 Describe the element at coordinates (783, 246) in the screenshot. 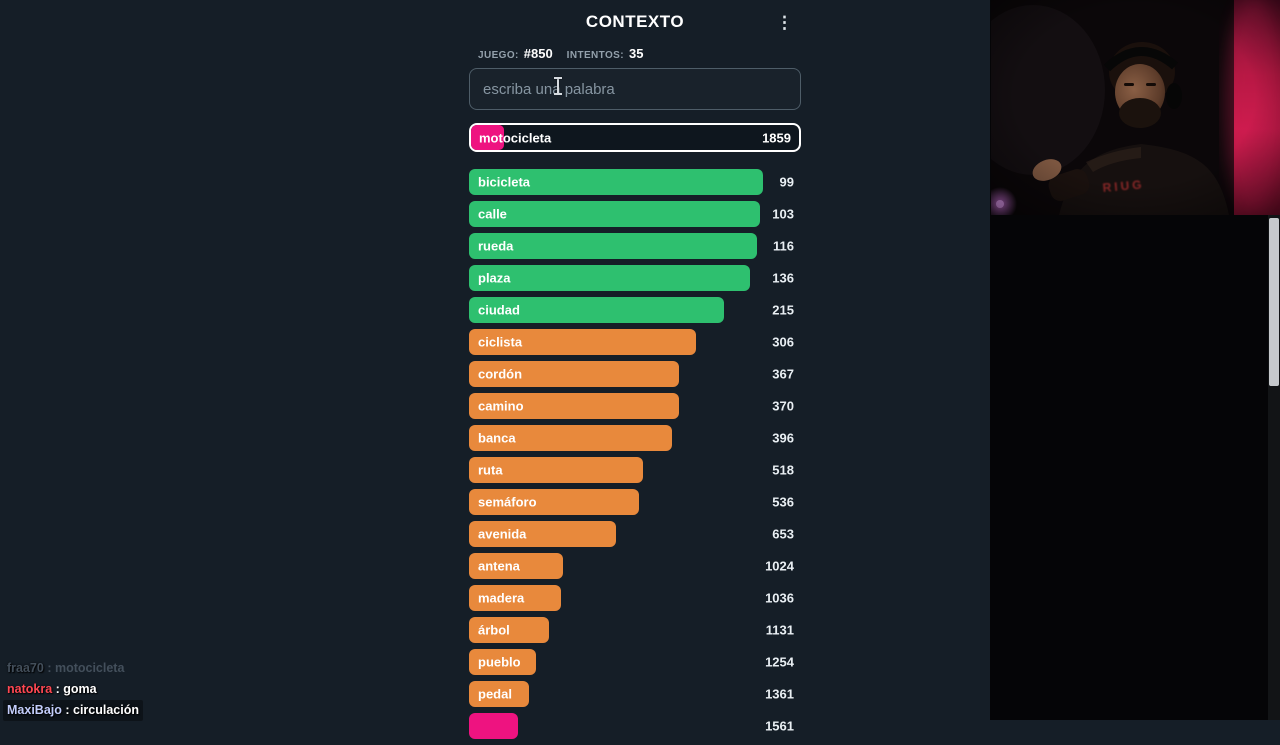

I see `guess-rank: 116` at that location.